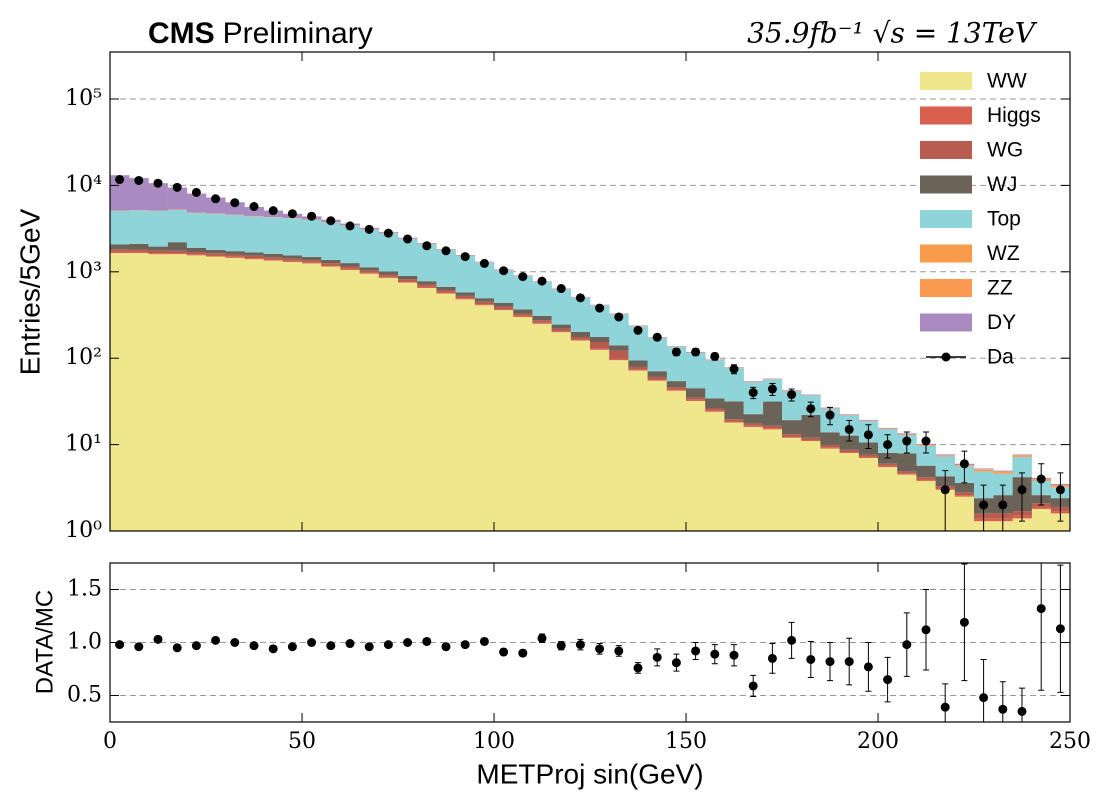 Image resolution: width=1100 pixels, height=800 pixels. I want to click on legend-swatch, so click(946, 288).